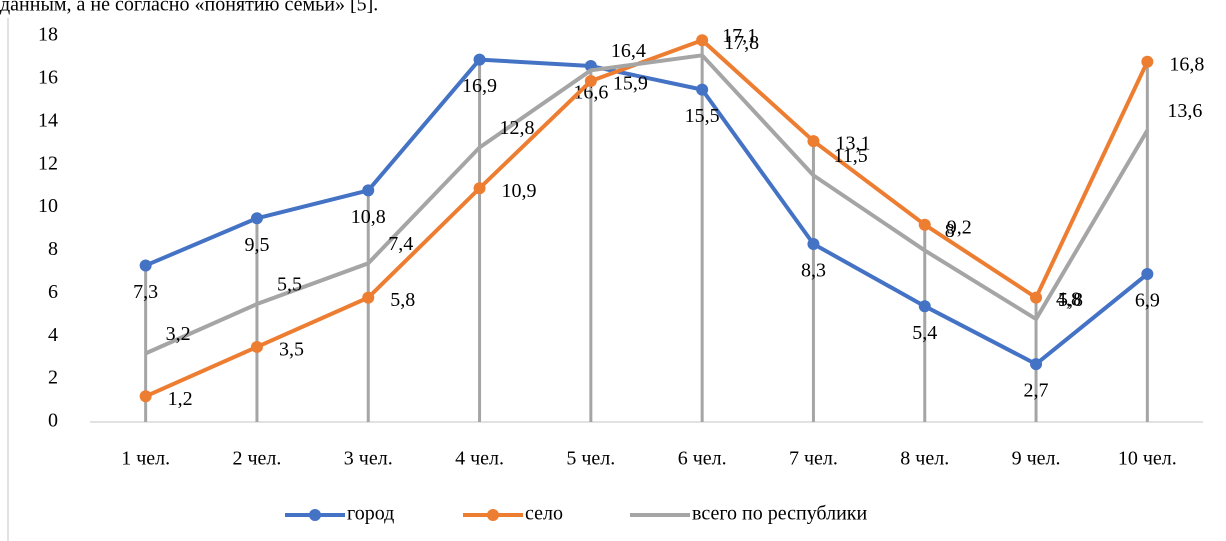  Describe the element at coordinates (370, 514) in the screenshot. I see `legend-label: город` at that location.